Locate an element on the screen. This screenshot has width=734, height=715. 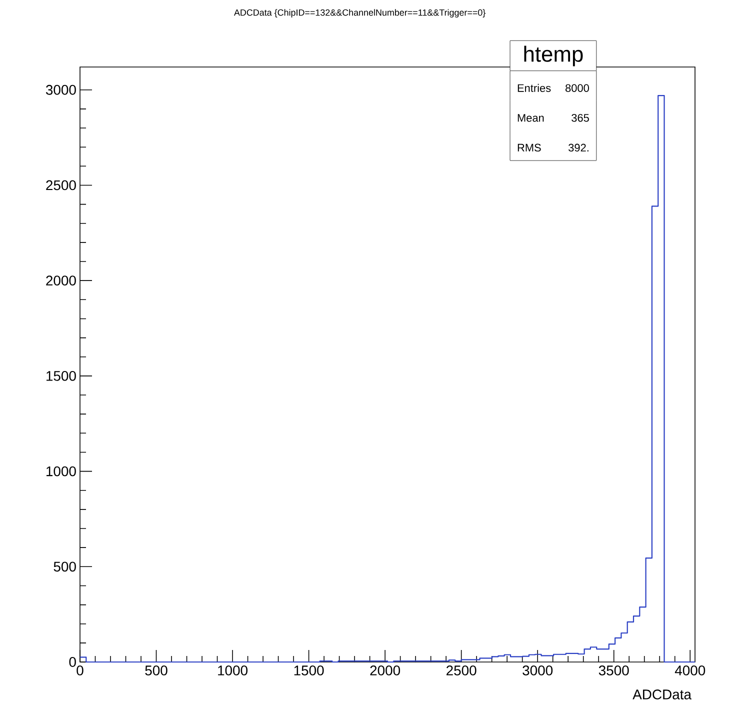
y-tick-label: 500 is located at coordinates (65, 567).